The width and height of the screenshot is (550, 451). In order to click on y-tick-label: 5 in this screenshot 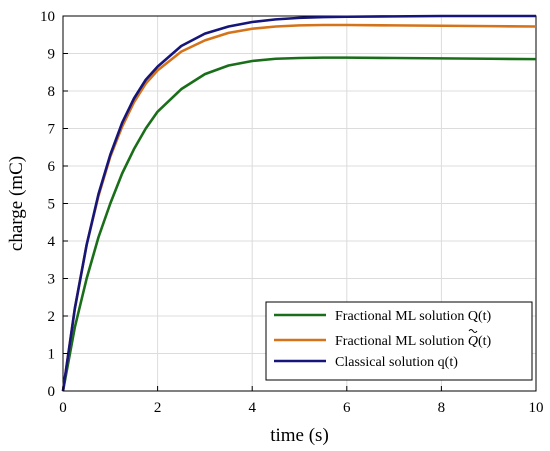, I will do `click(52, 205)`.